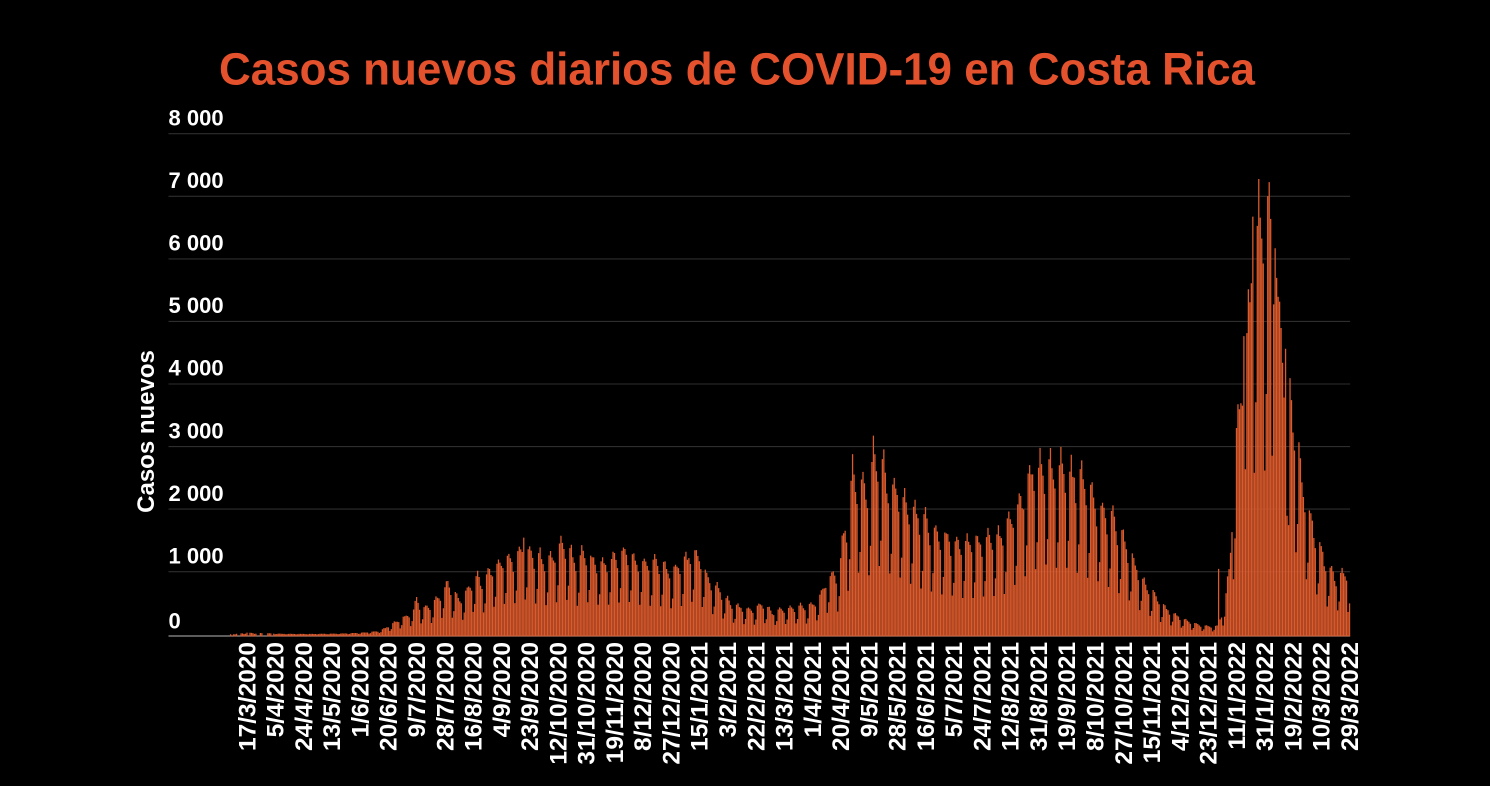 Image resolution: width=1490 pixels, height=786 pixels. I want to click on svg-text: 5/7/2021, so click(954, 689).